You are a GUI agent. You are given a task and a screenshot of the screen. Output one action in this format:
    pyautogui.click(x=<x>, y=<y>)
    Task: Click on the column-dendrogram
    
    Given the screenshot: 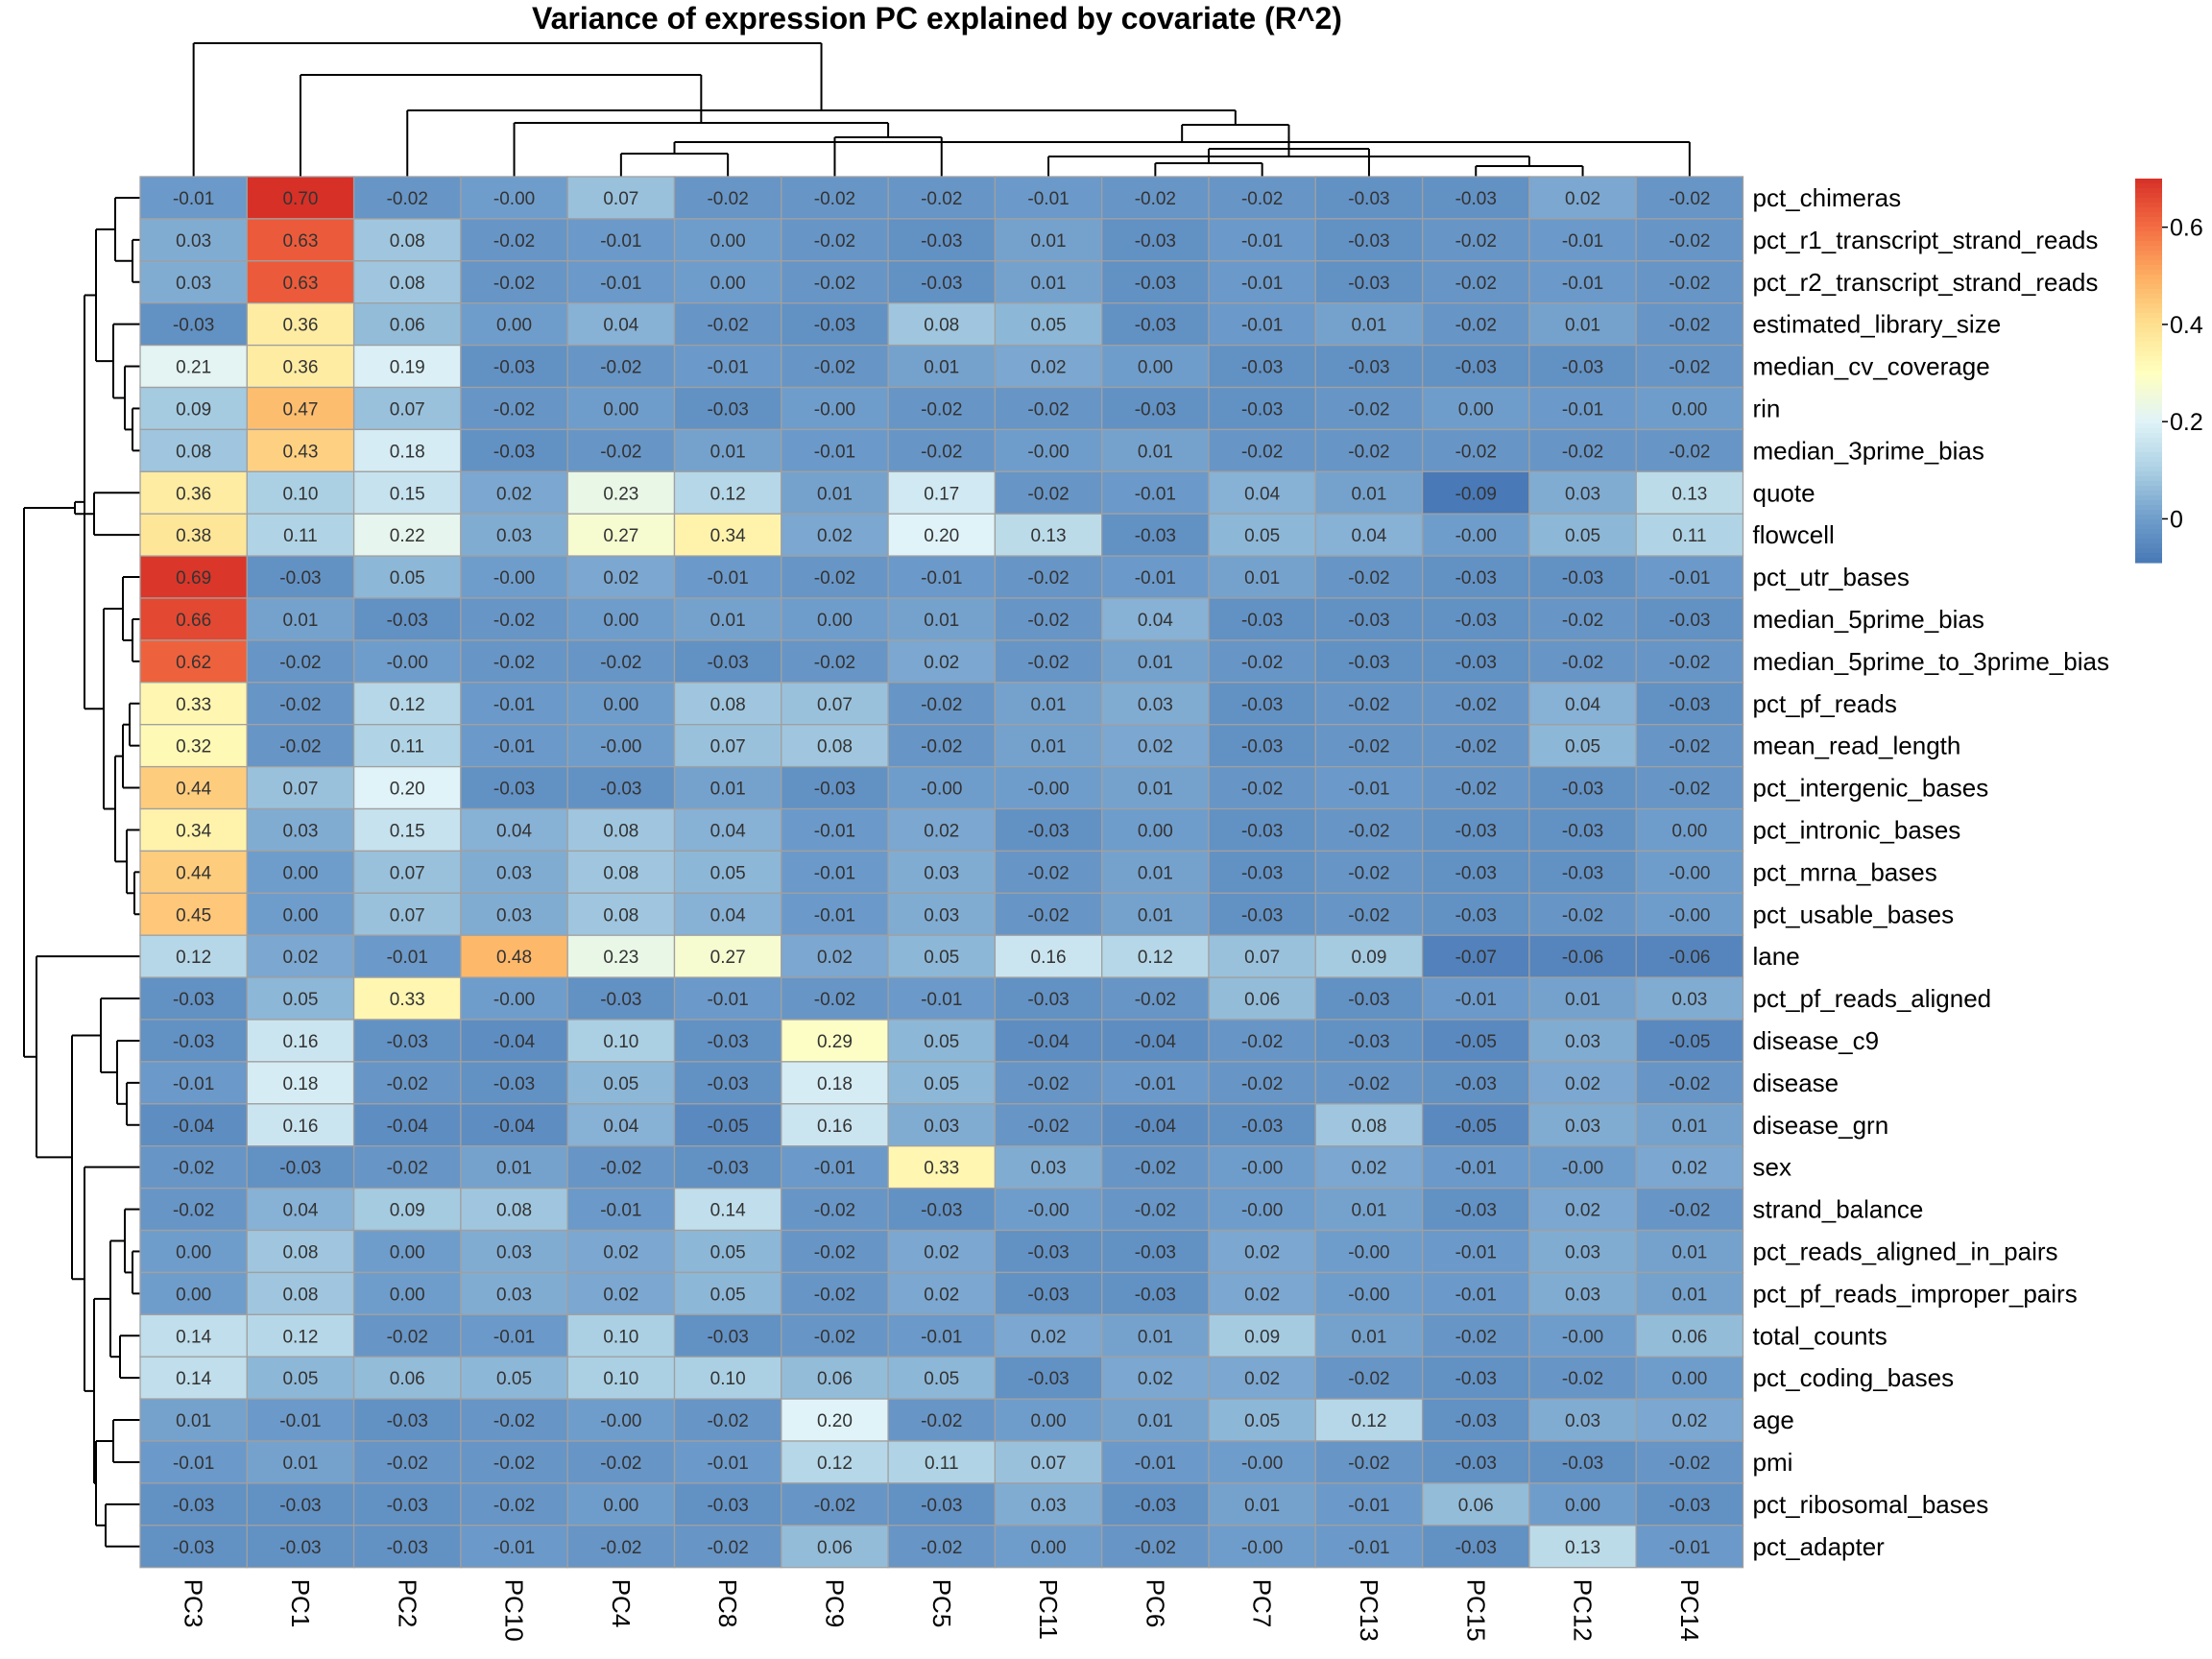 What is the action you would take?
    pyautogui.click(x=941, y=109)
    